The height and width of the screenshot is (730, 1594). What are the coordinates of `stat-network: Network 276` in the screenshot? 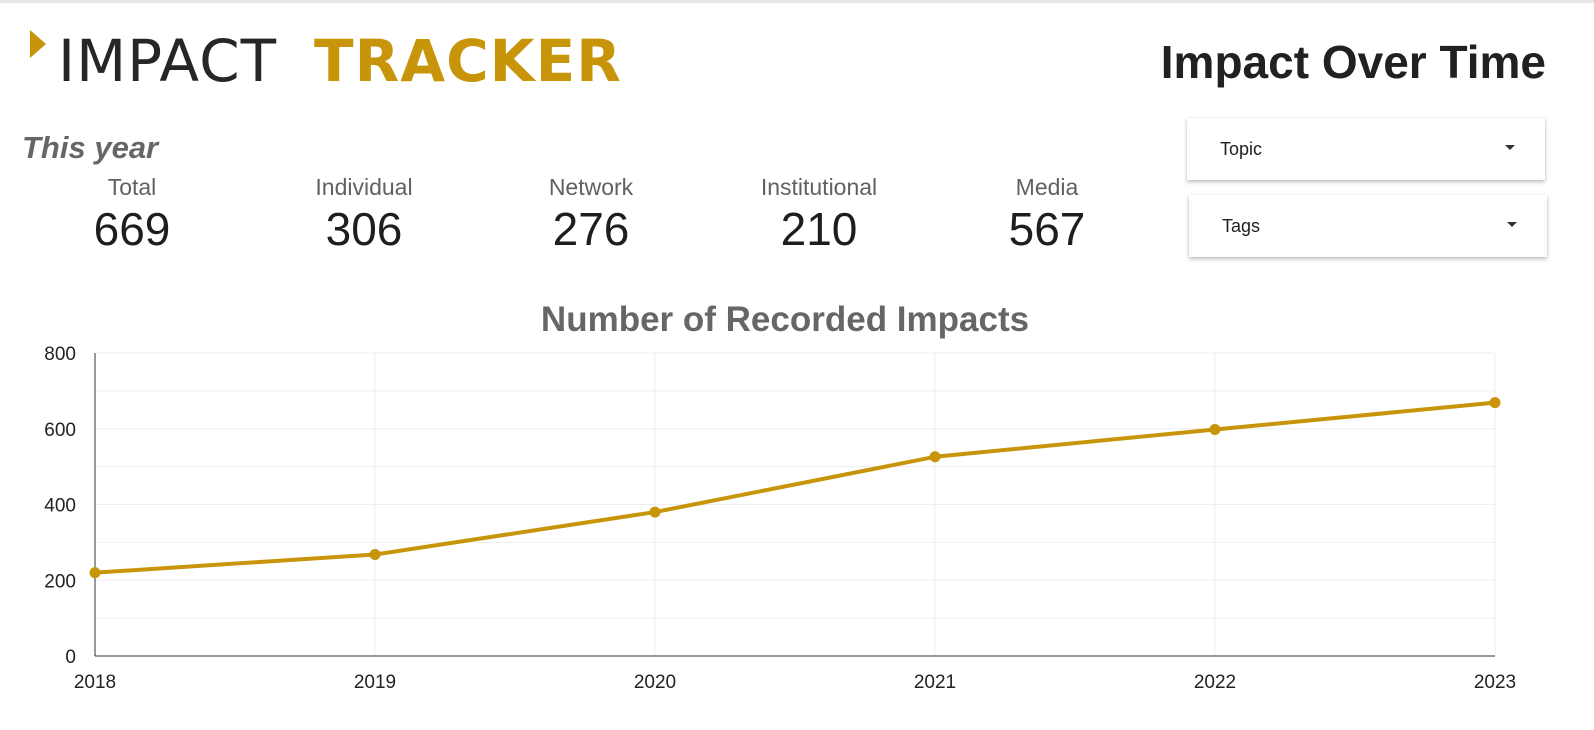 It's located at (591, 214).